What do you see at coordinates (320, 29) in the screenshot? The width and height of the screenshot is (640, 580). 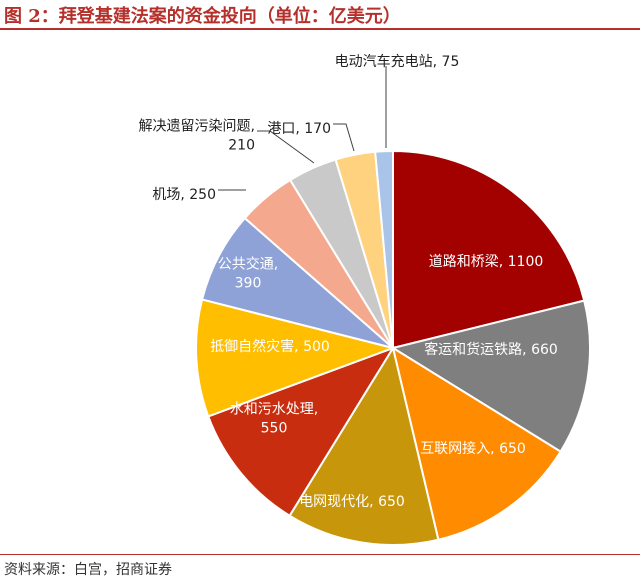 I see `title-rule` at bounding box center [320, 29].